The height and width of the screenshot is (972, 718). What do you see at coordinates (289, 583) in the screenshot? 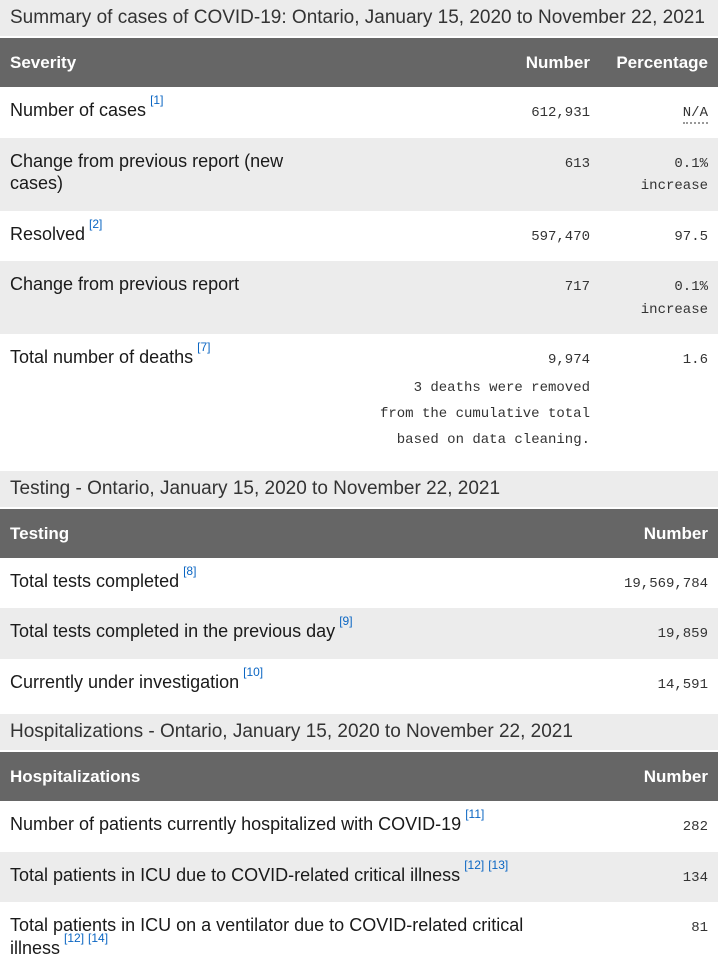
I see `row-label-cell: Total tests completed [8]` at bounding box center [289, 583].